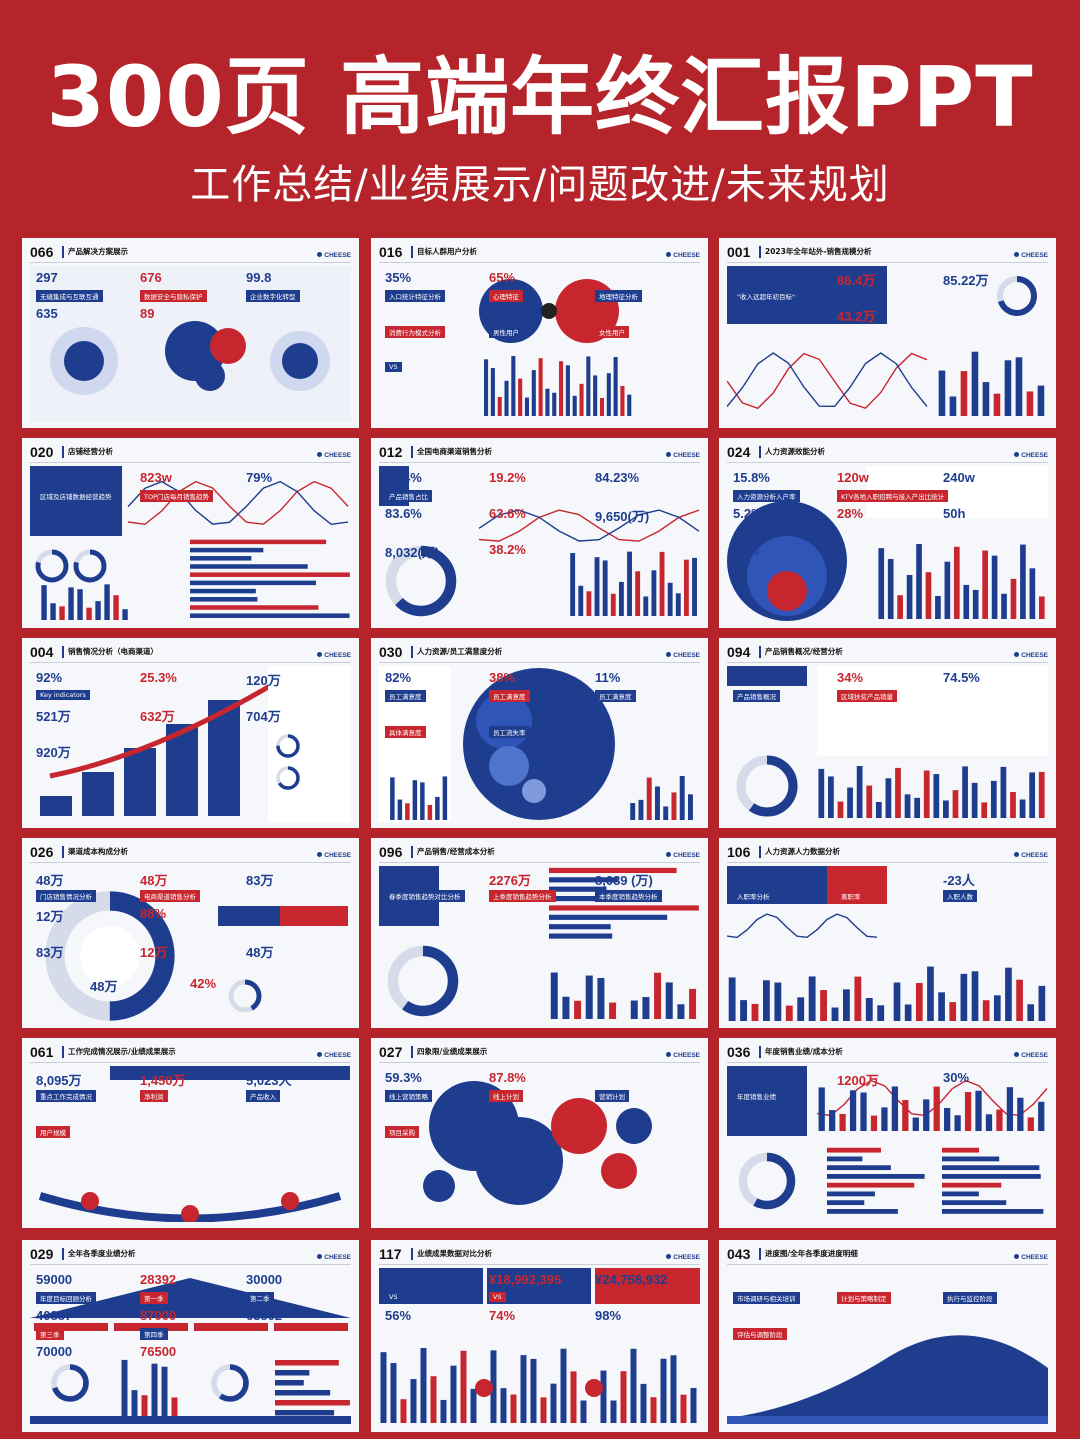 The height and width of the screenshot is (1439, 1080). Describe the element at coordinates (754, 1080) in the screenshot. I see `stat-value: 2800万` at that location.